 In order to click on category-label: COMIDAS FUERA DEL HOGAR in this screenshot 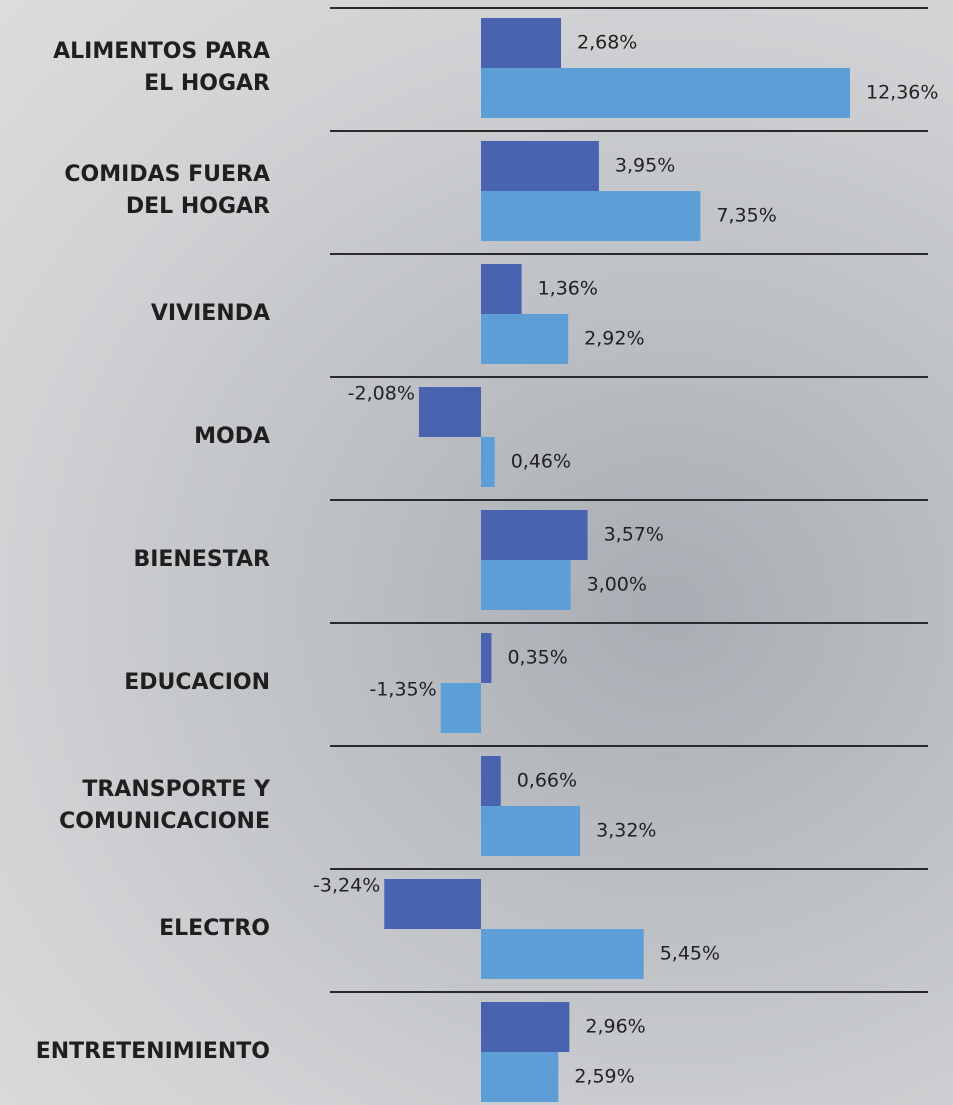, I will do `click(167, 190)`.